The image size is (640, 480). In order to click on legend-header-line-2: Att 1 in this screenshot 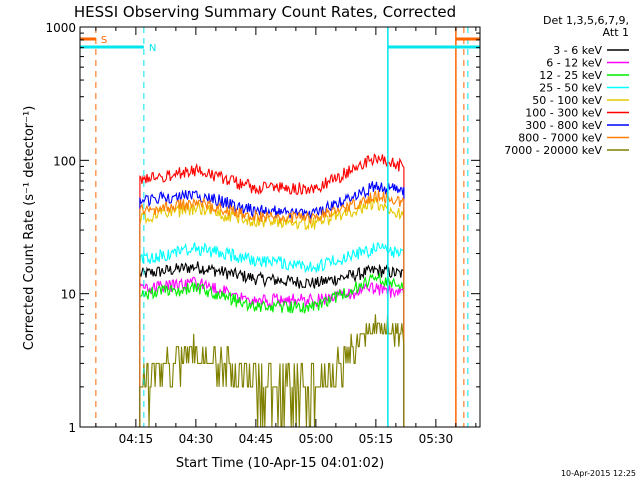, I will do `click(616, 32)`.